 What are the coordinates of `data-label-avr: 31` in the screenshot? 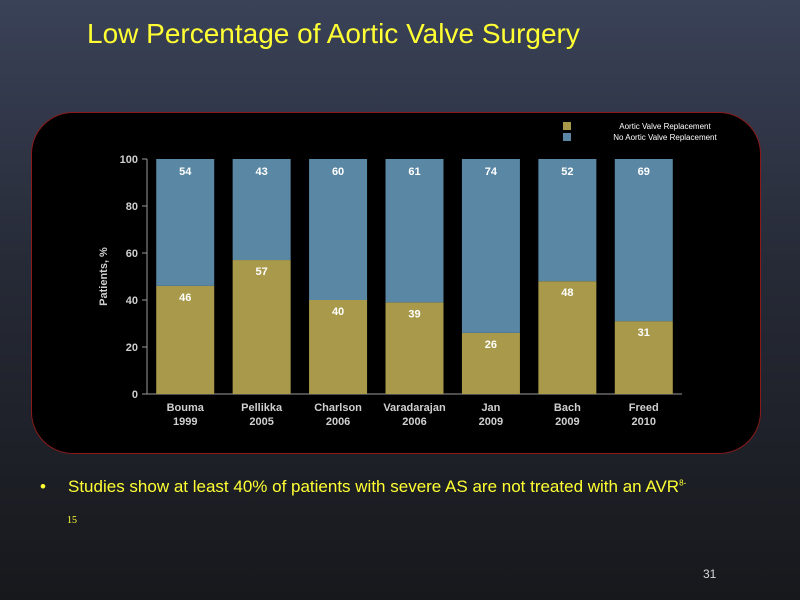 It's located at (644, 333).